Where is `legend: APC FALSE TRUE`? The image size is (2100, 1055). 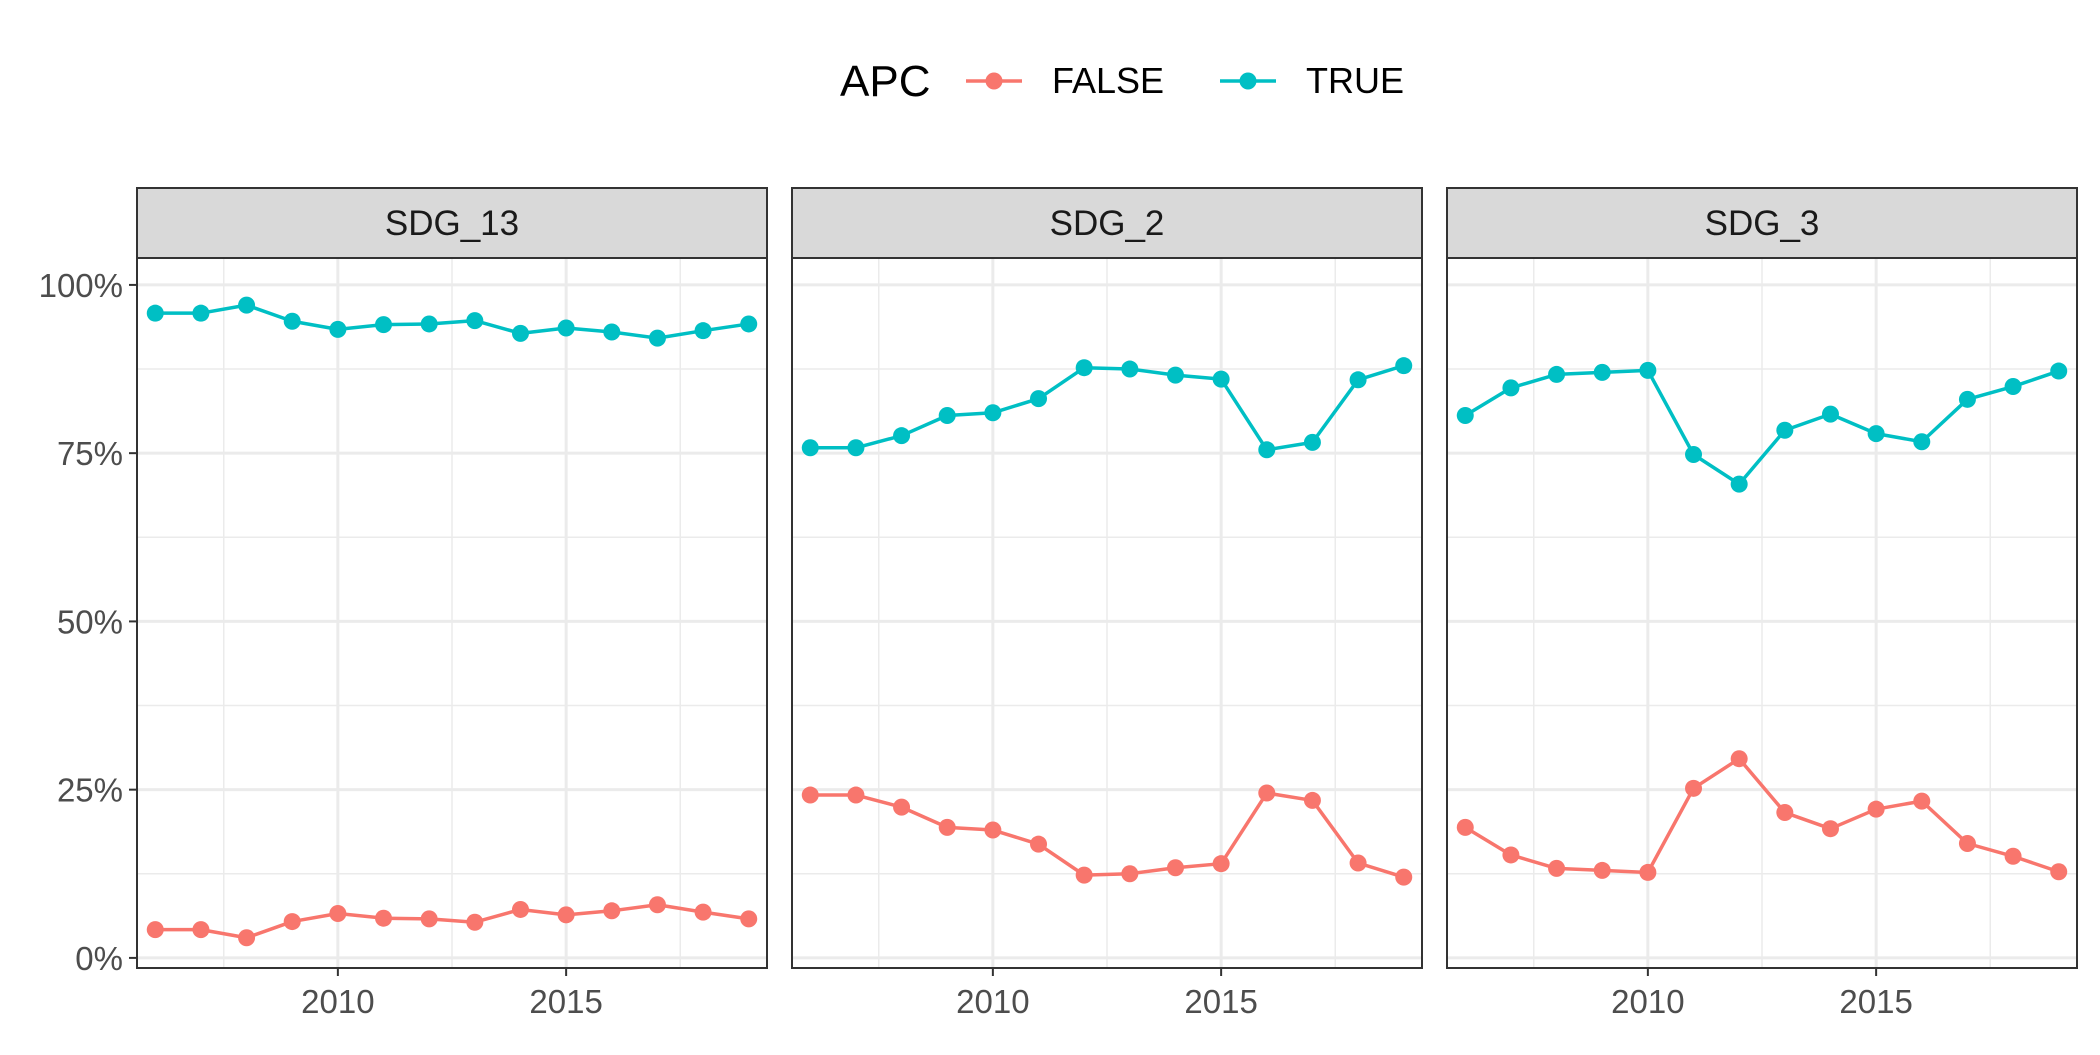
legend: APC FALSE TRUE is located at coordinates (1122, 81).